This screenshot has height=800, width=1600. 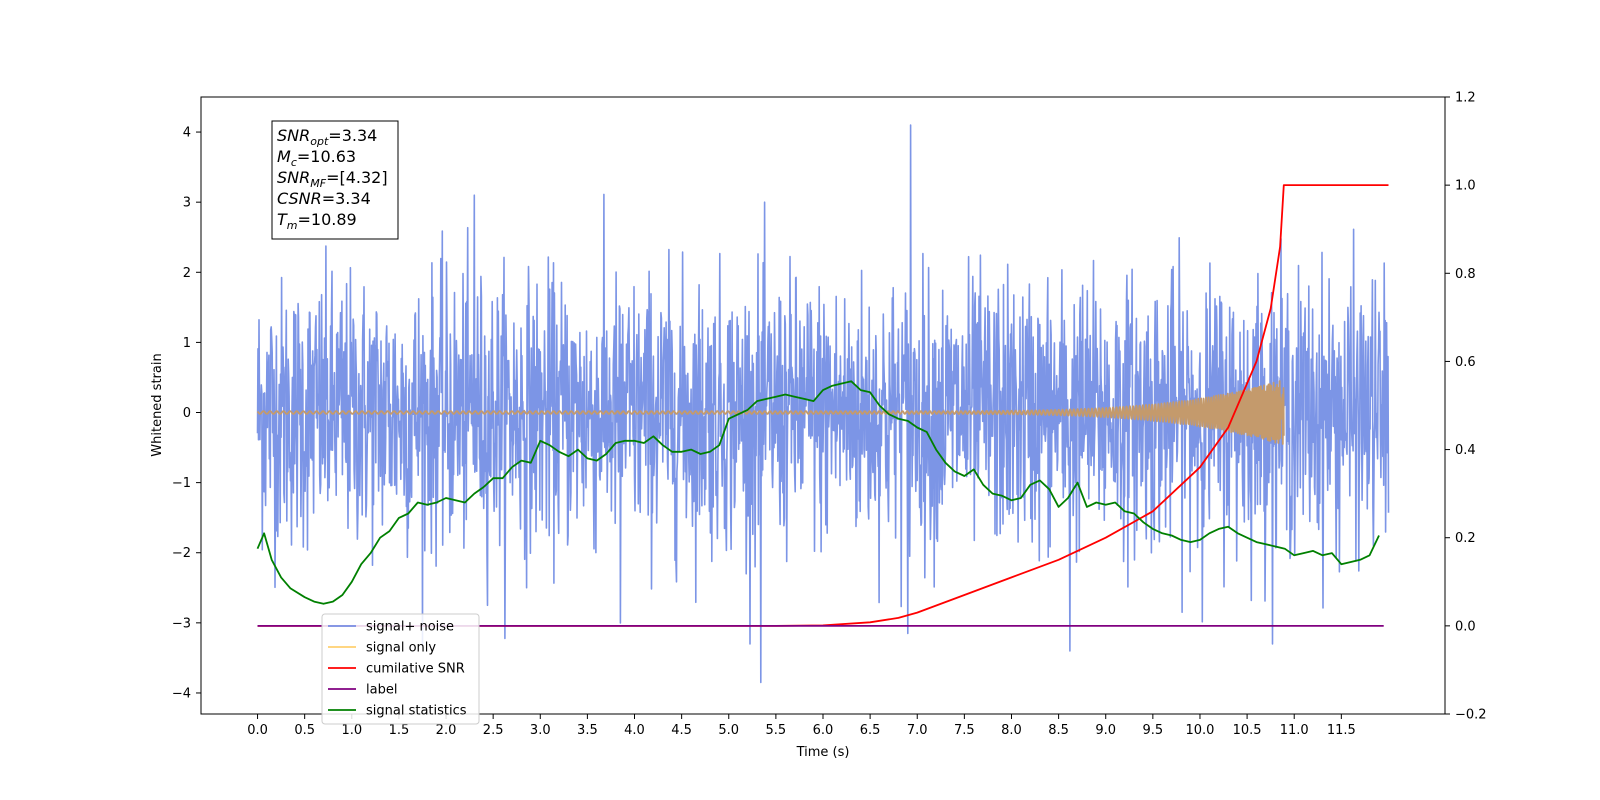 What do you see at coordinates (187, 203) in the screenshot?
I see `y-tick-label: 3` at bounding box center [187, 203].